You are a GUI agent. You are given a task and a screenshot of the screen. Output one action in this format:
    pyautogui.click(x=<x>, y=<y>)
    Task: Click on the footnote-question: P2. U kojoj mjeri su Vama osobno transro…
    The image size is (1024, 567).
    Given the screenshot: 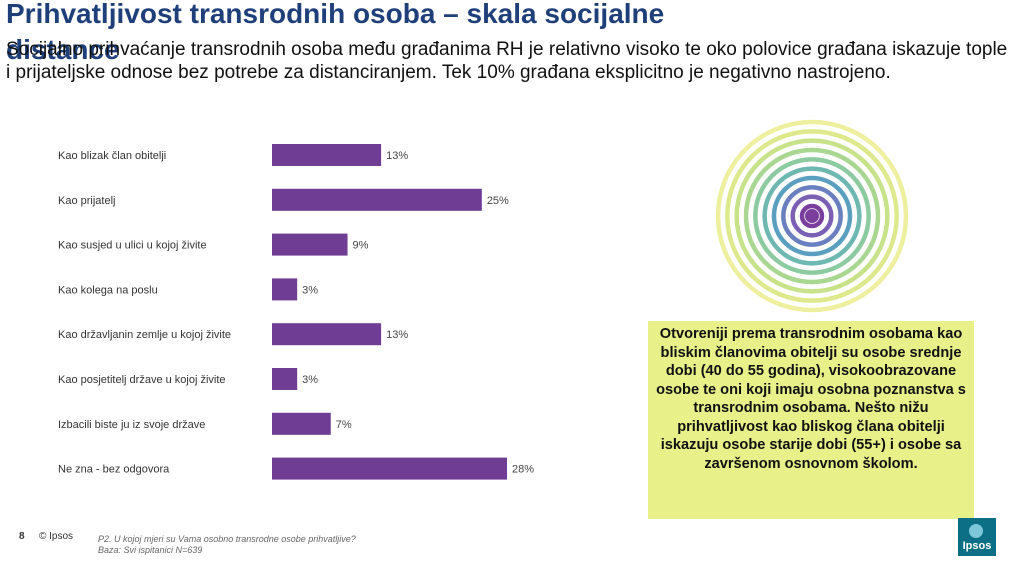 What is the action you would take?
    pyautogui.click(x=227, y=539)
    